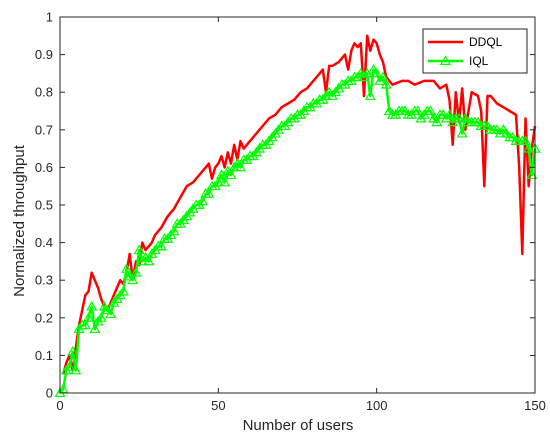  I want to click on x-tick-label: 100, so click(377, 405).